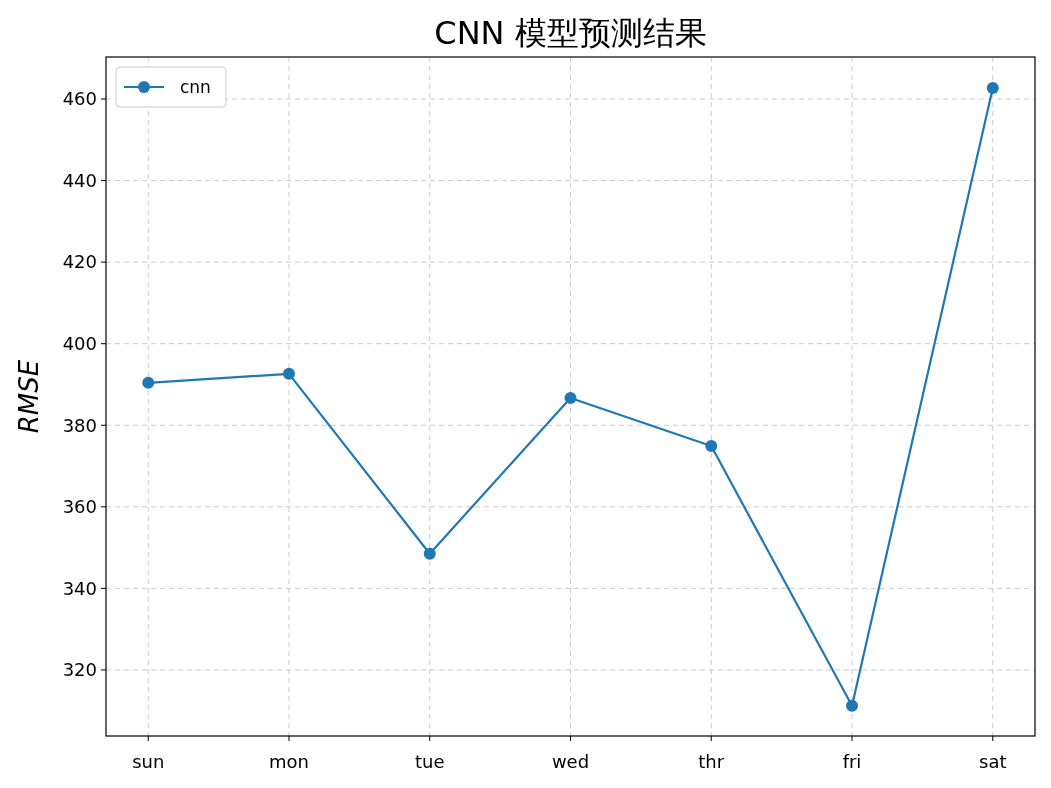 This screenshot has width=1051, height=788. I want to click on x-tick-label: fri, so click(852, 761).